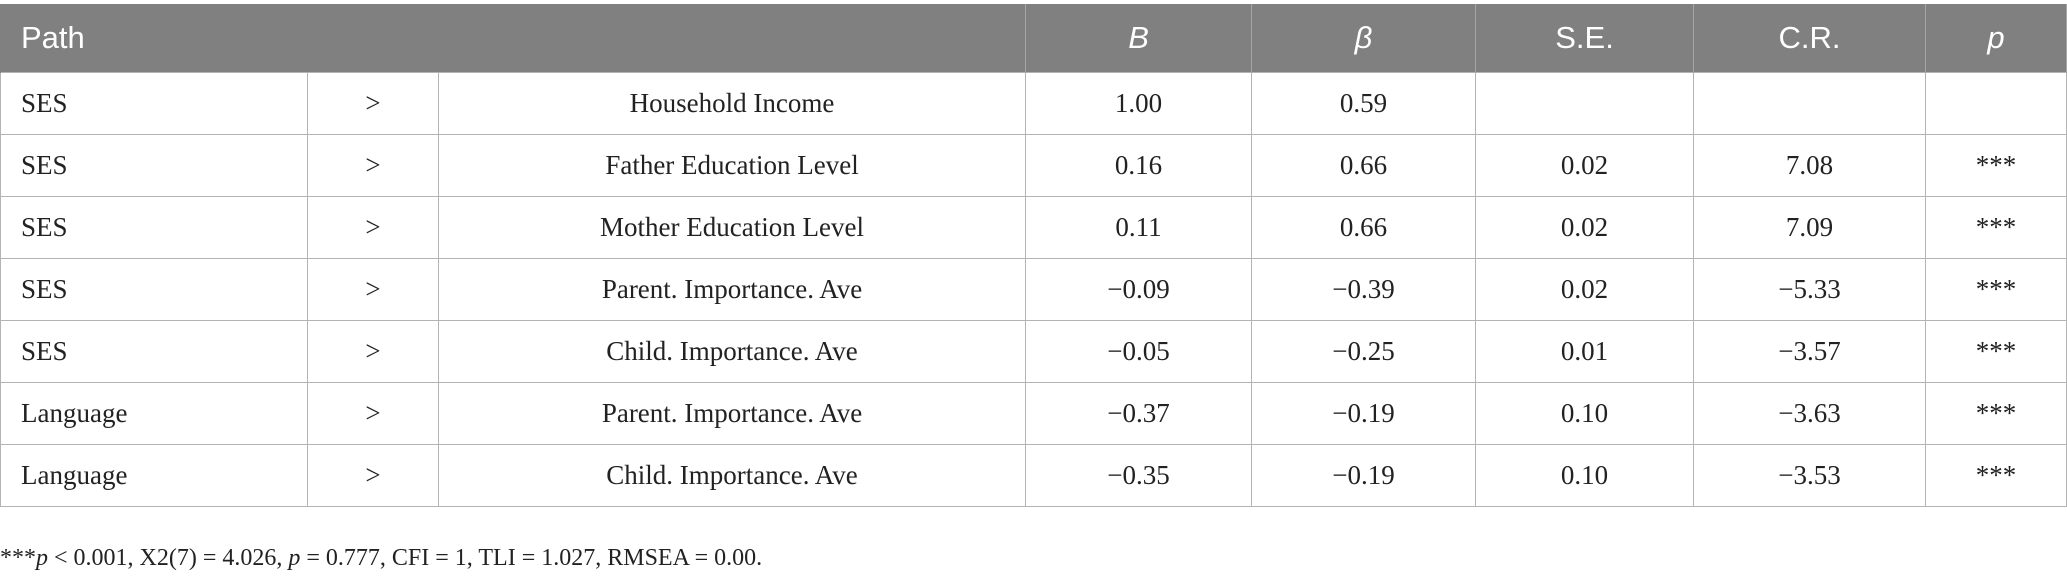 This screenshot has width=2067, height=586. I want to click on cell-cr: 7.08, so click(1810, 165).